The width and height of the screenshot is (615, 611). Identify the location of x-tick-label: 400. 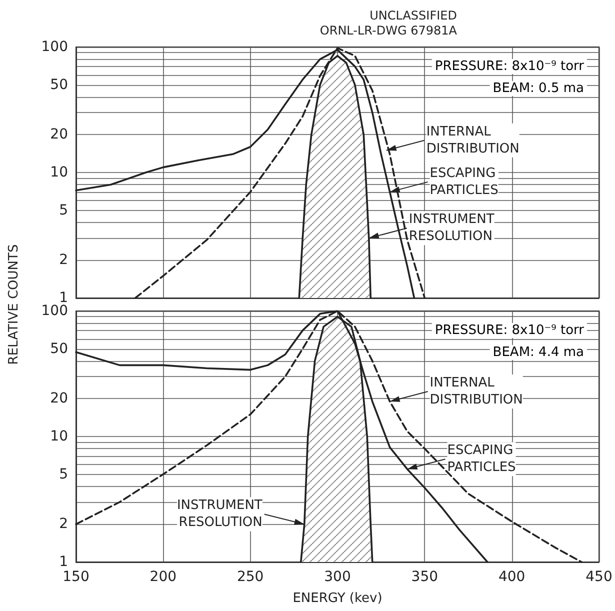
(512, 577).